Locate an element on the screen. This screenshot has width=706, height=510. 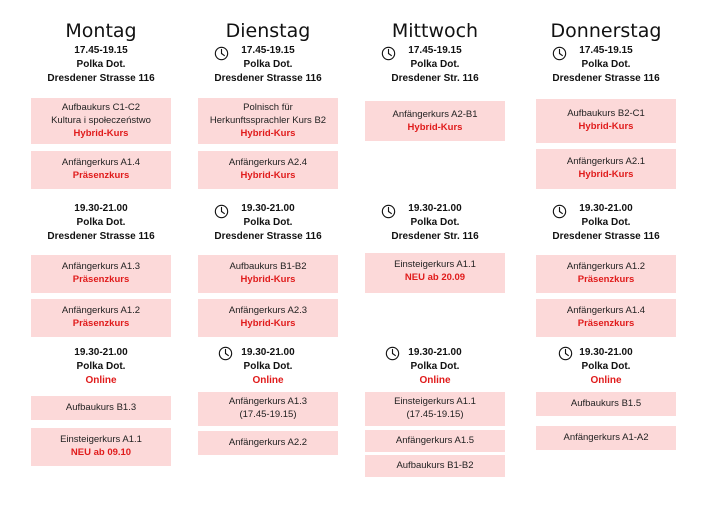
course-card: Aufbaukurs B1-B2 is located at coordinates (435, 466).